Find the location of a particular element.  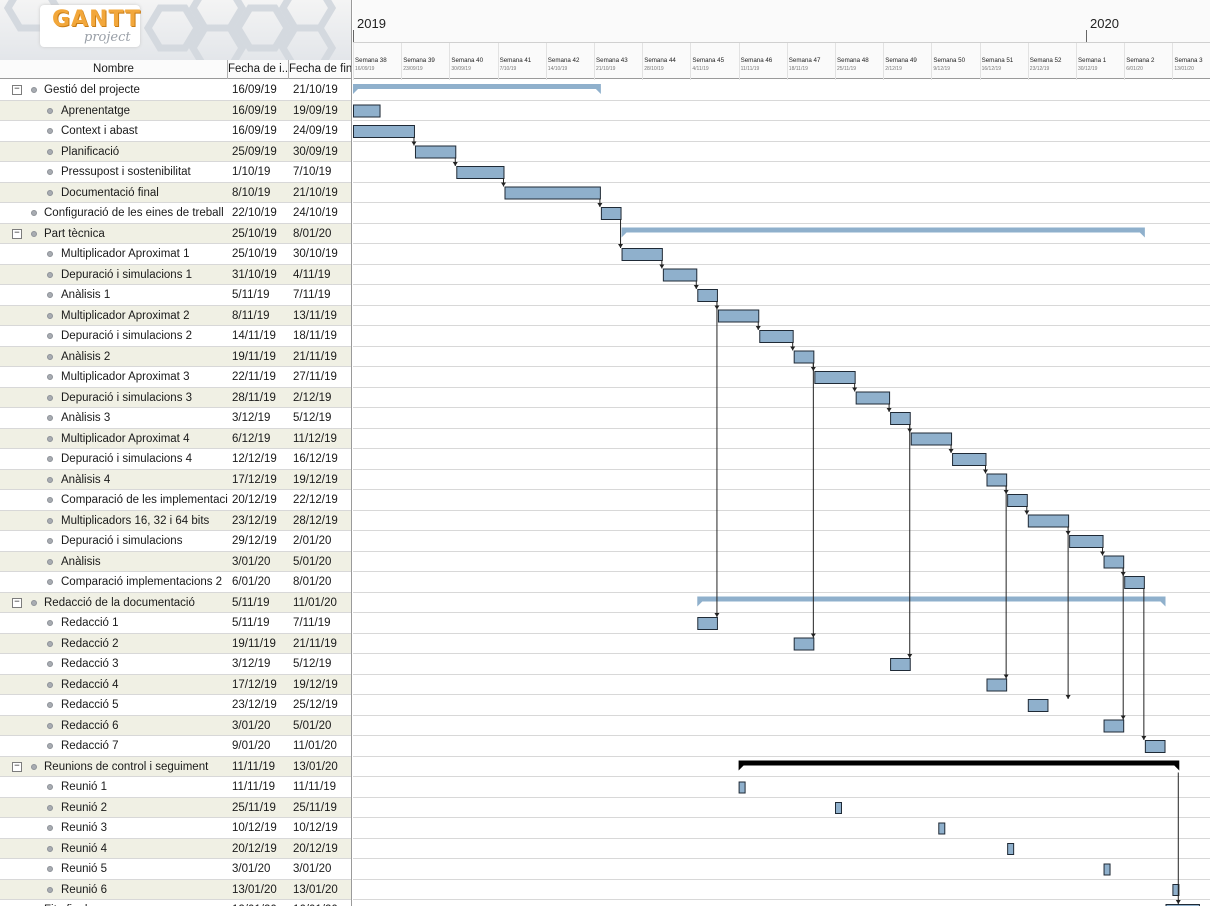

task-name: Anàlisis 1 is located at coordinates (86, 295).